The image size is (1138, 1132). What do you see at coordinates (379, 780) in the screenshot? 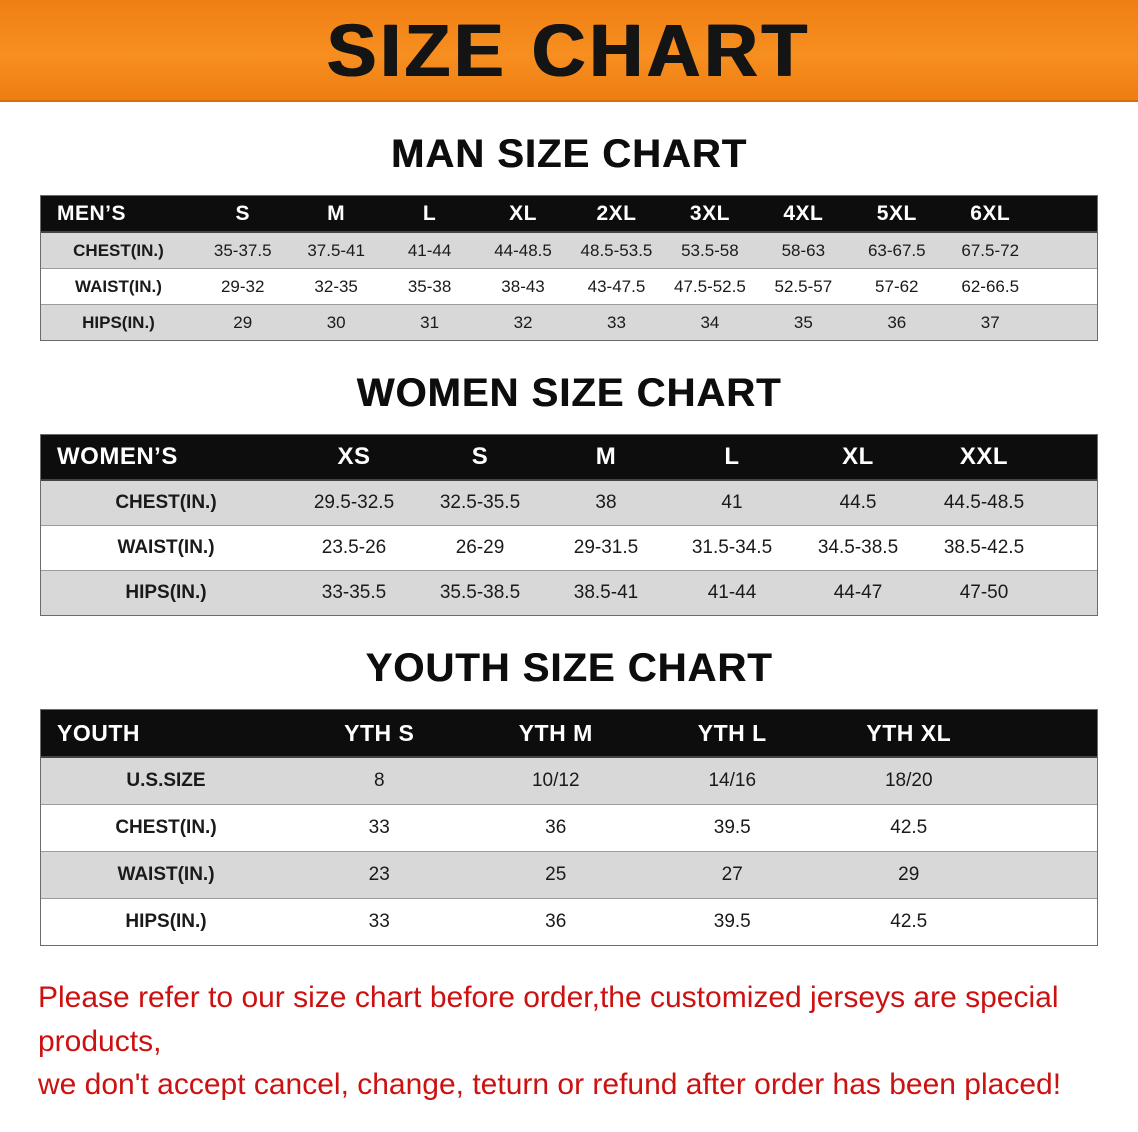
I see `value-cell: 8` at bounding box center [379, 780].